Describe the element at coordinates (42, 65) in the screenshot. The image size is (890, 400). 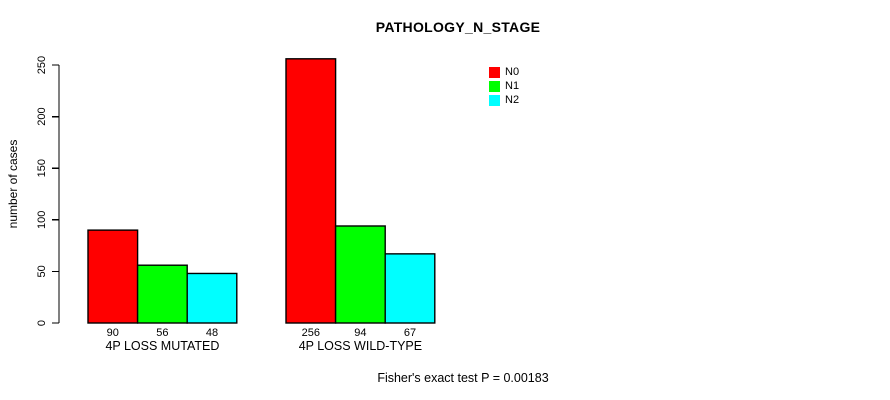
I see `y-tick-label: 250` at that location.